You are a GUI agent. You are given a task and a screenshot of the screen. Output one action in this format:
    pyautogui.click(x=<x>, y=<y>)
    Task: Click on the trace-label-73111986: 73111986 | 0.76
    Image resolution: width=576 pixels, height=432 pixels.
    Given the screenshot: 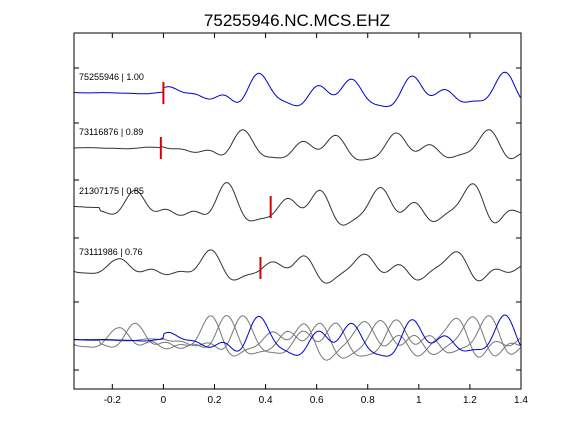 What is the action you would take?
    pyautogui.click(x=111, y=252)
    